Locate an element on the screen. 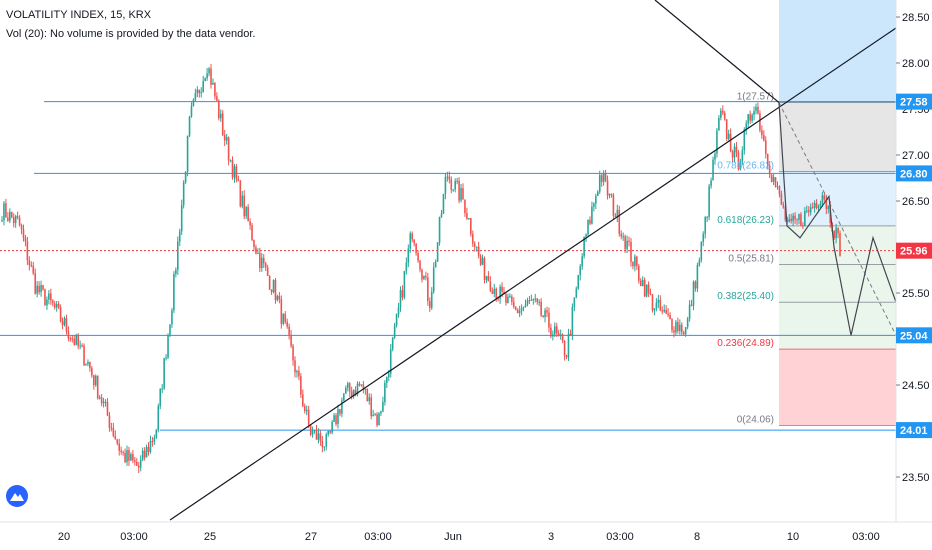 Image resolution: width=932 pixels, height=550 pixels. level-price-label: 27.58 is located at coordinates (914, 103).